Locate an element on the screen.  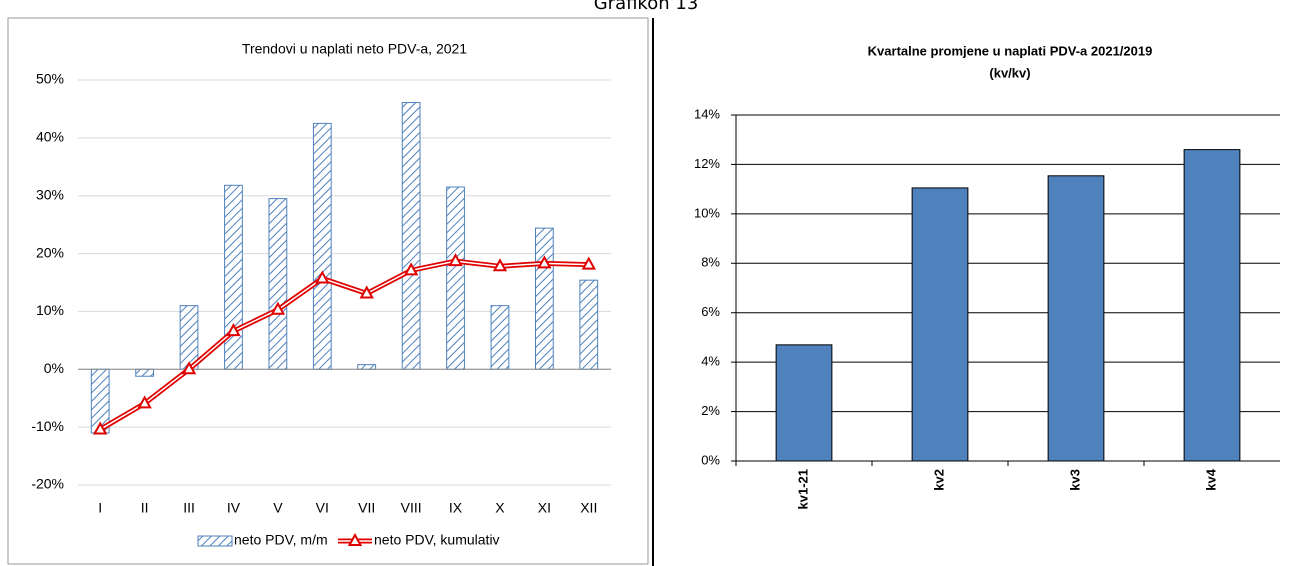
x-tick-label: V is located at coordinates (278, 508).